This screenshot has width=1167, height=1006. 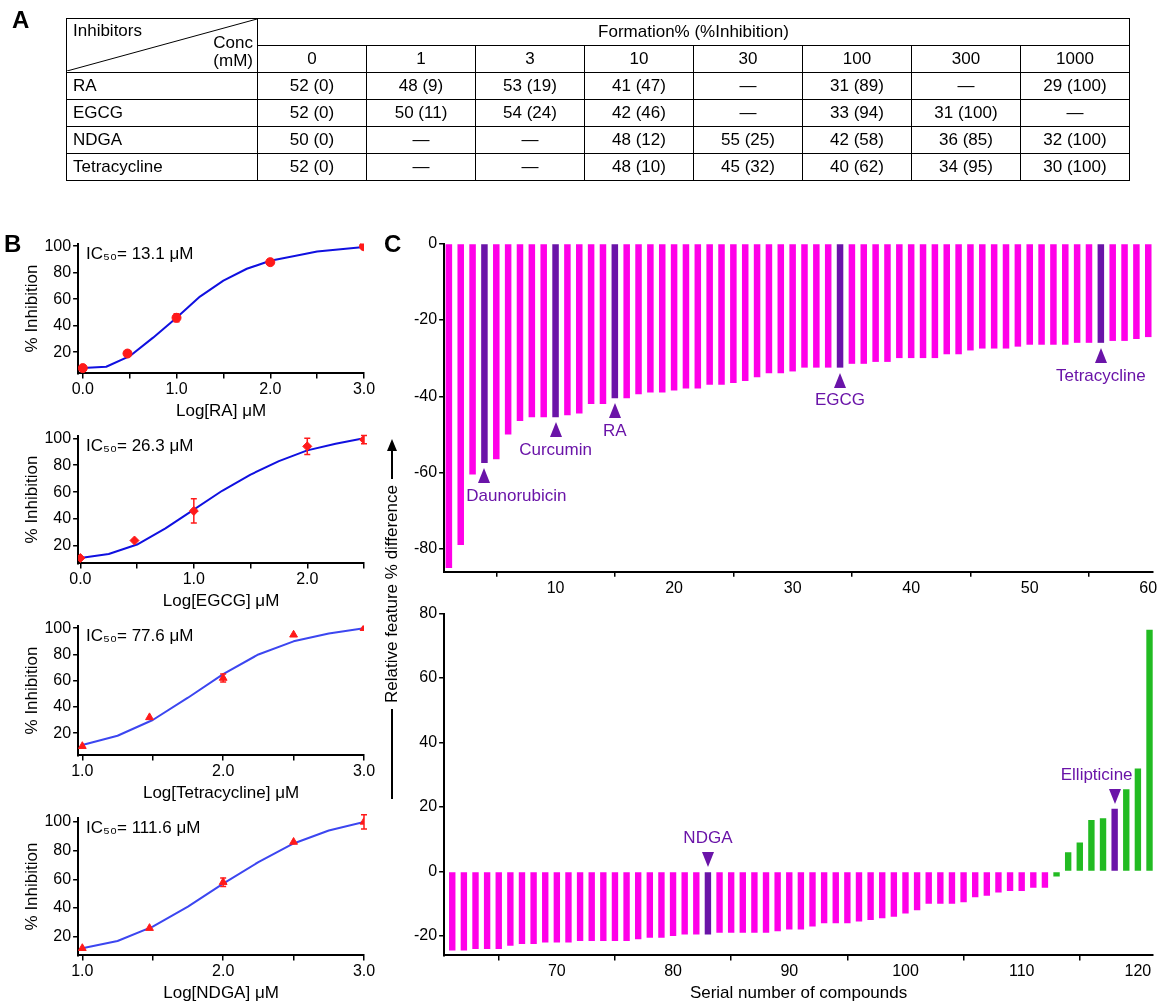 I want to click on x-tick-label: 70, so click(x=556, y=971).